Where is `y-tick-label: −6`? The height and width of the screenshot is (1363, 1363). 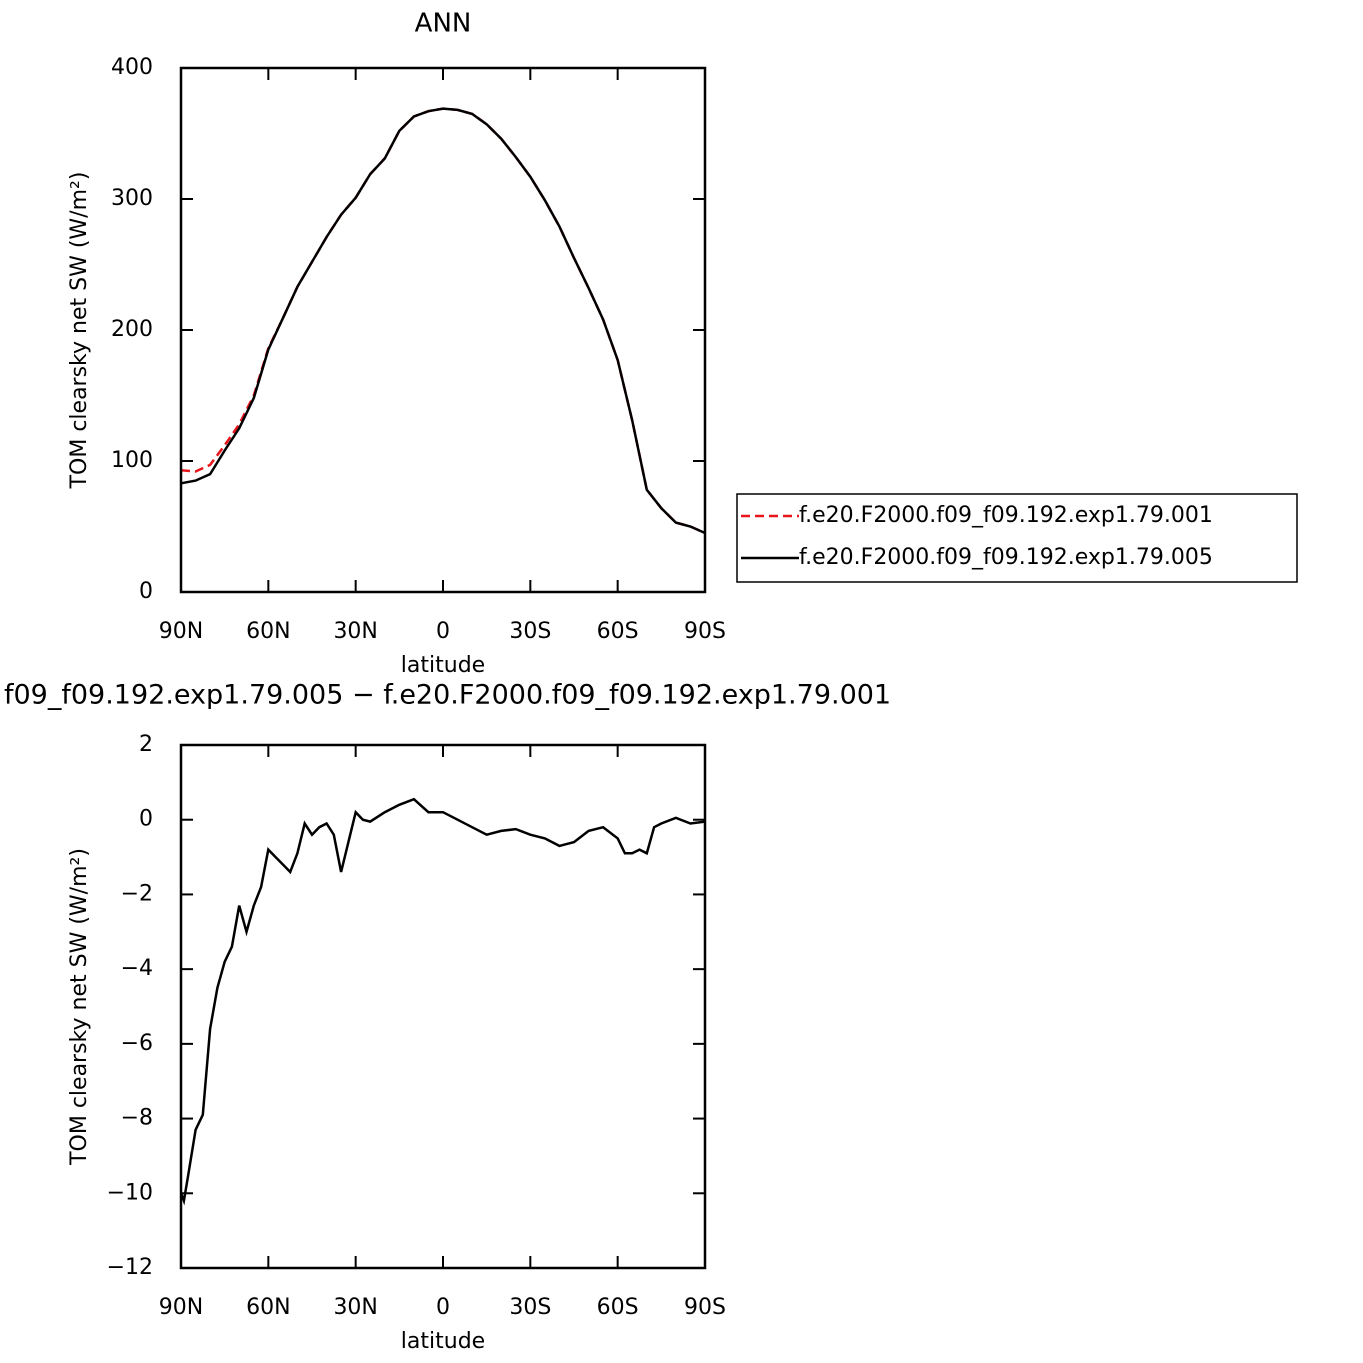
y-tick-label: −6 is located at coordinates (137, 1043).